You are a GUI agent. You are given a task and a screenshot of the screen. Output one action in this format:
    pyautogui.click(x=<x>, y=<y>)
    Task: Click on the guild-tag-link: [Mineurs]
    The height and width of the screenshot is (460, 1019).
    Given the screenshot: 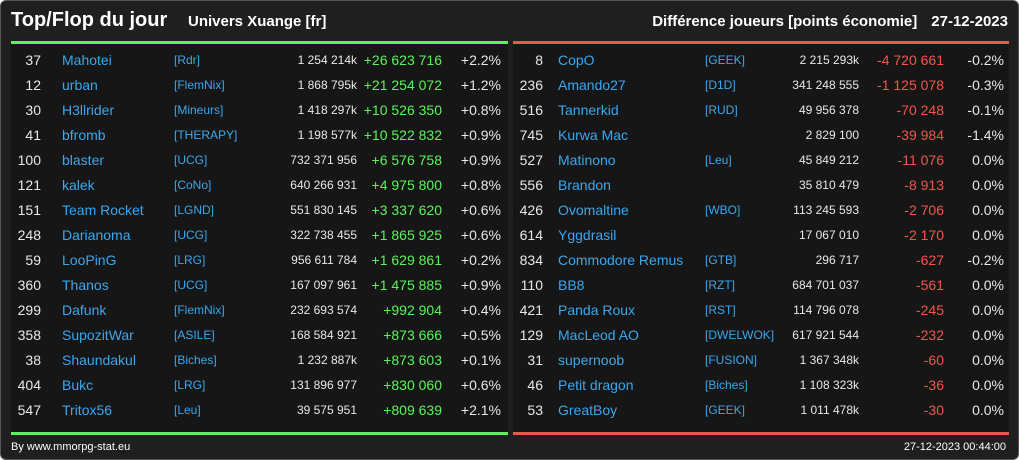 What is the action you would take?
    pyautogui.click(x=199, y=110)
    